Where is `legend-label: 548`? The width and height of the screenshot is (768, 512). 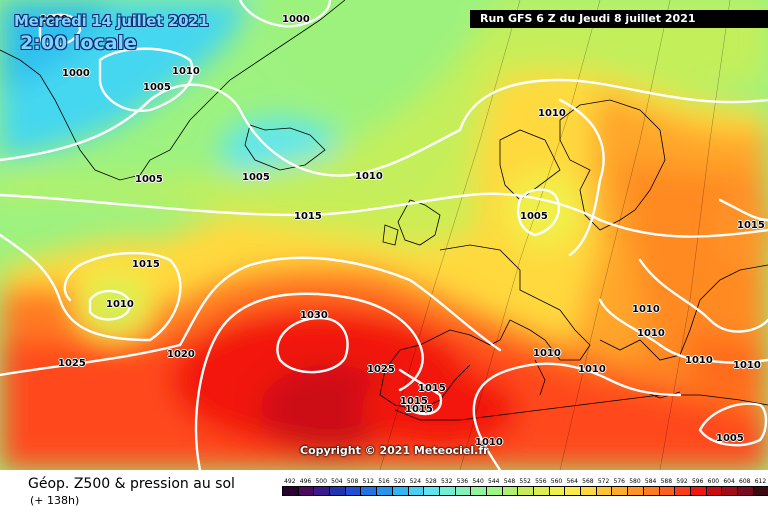
legend-label: 548 is located at coordinates (509, 481).